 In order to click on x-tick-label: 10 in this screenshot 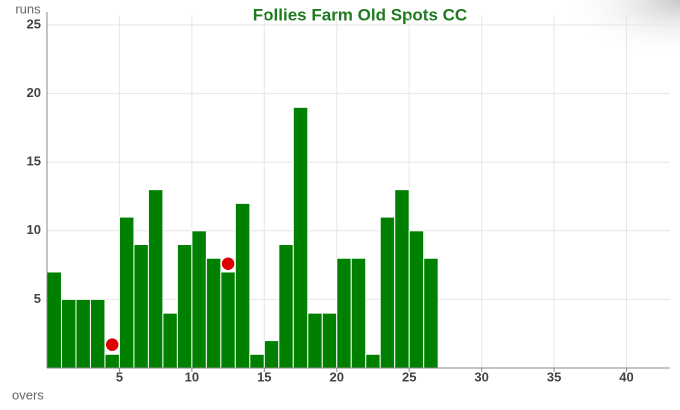, I will do `click(192, 376)`.